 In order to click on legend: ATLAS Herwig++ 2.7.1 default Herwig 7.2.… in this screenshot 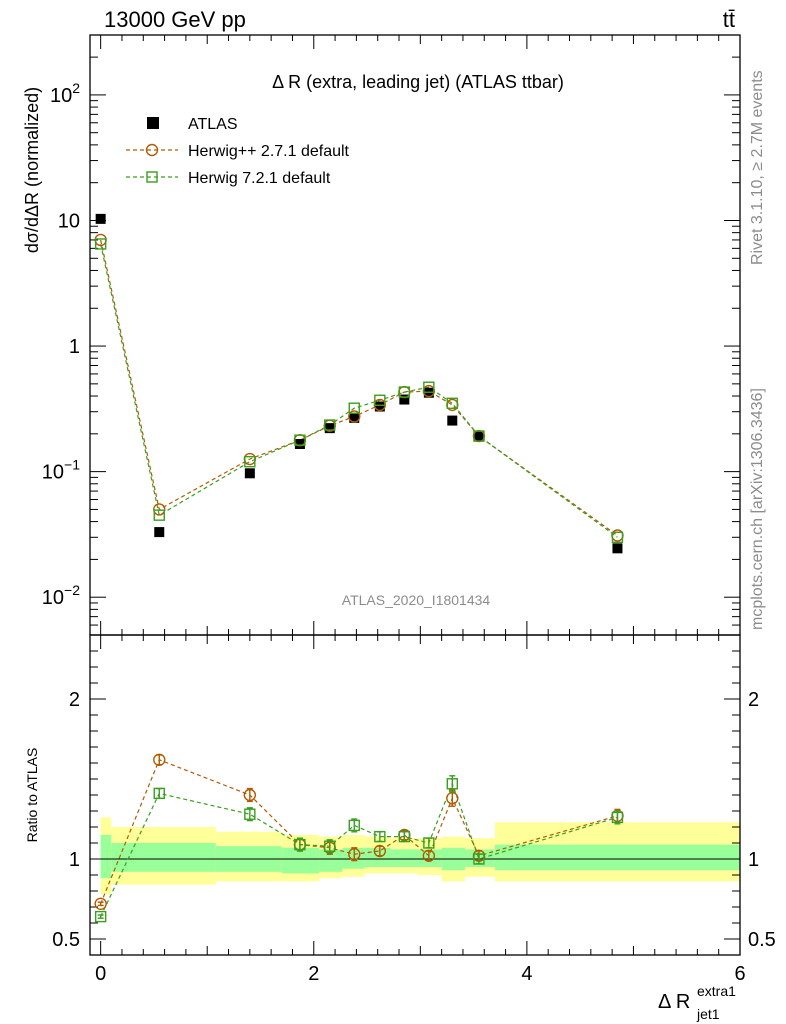, I will do `click(238, 151)`.